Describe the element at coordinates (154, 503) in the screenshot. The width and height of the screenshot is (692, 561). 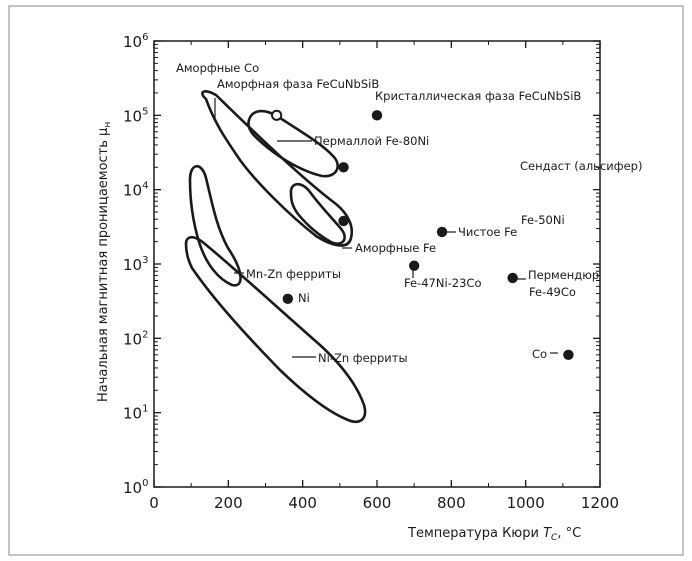
I see `x-tick-label: 0` at that location.